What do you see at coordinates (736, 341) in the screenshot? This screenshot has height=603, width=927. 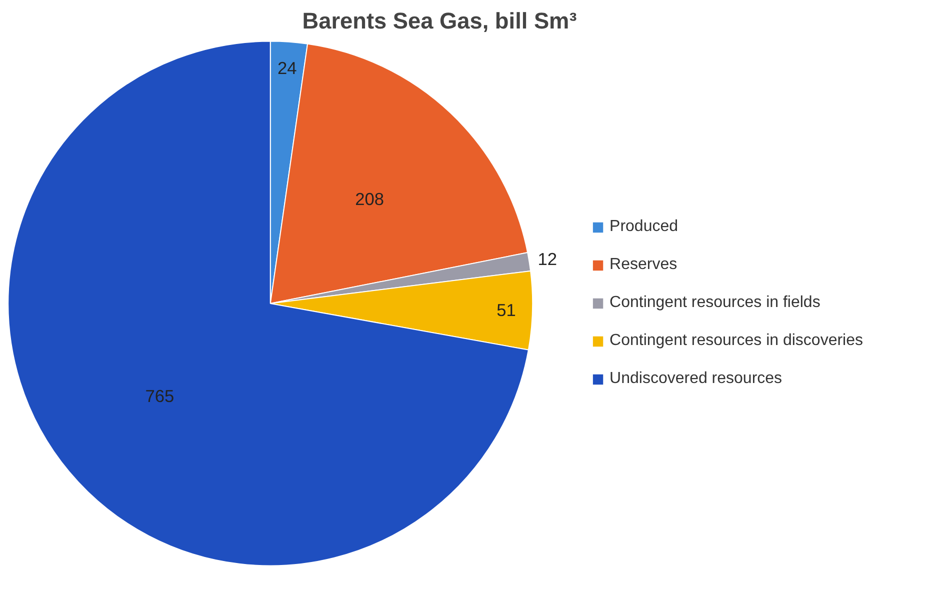 I see `legend-label: Contingent resources in discoveries` at bounding box center [736, 341].